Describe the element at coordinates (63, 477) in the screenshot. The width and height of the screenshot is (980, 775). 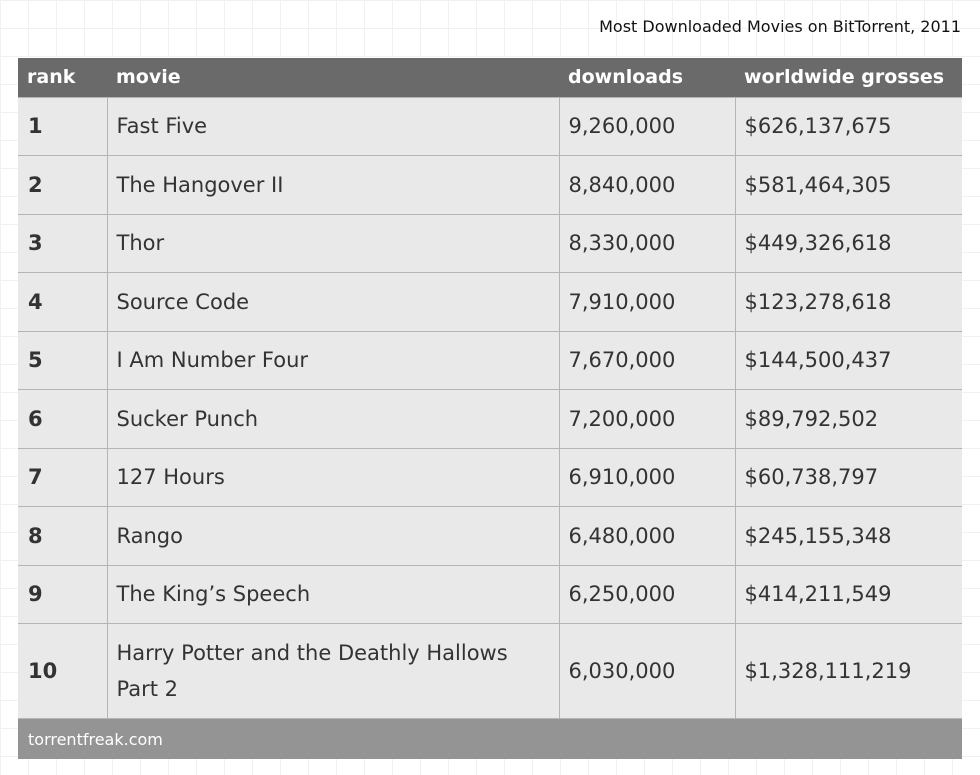
I see `rank-cell: 7` at that location.